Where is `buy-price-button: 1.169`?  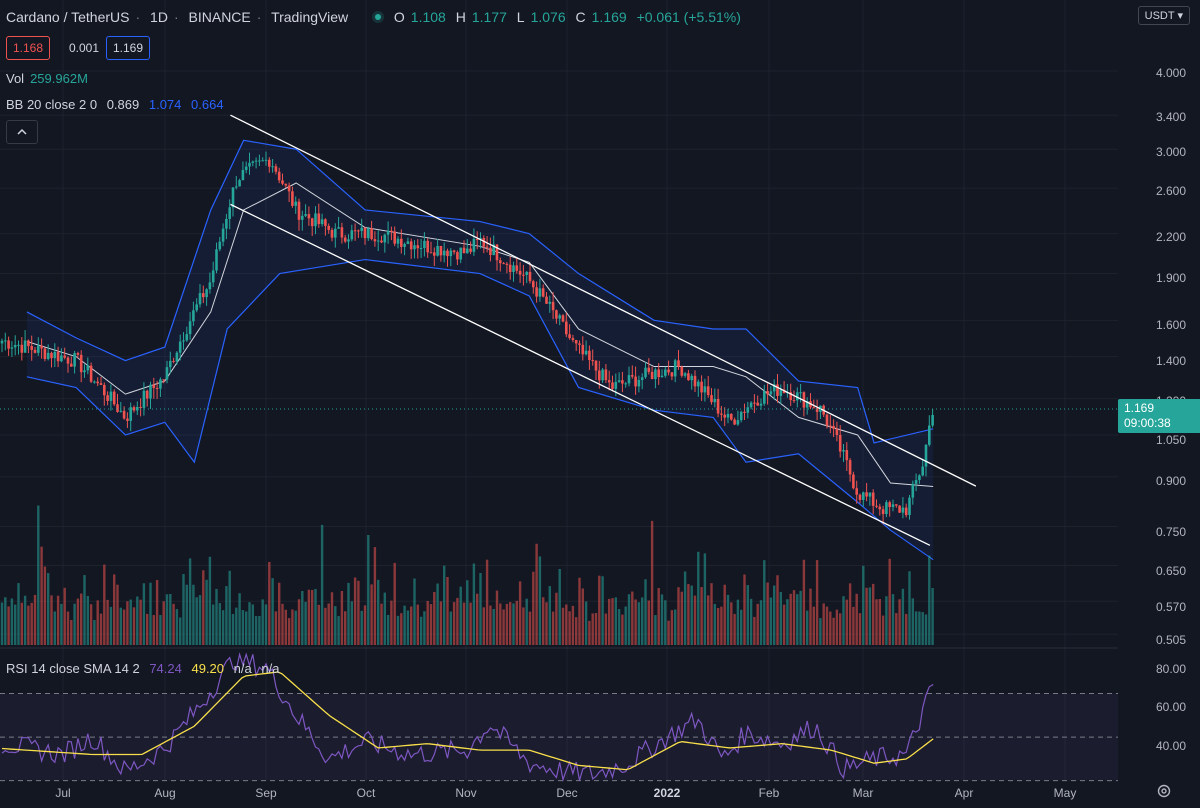 buy-price-button: 1.169 is located at coordinates (128, 48).